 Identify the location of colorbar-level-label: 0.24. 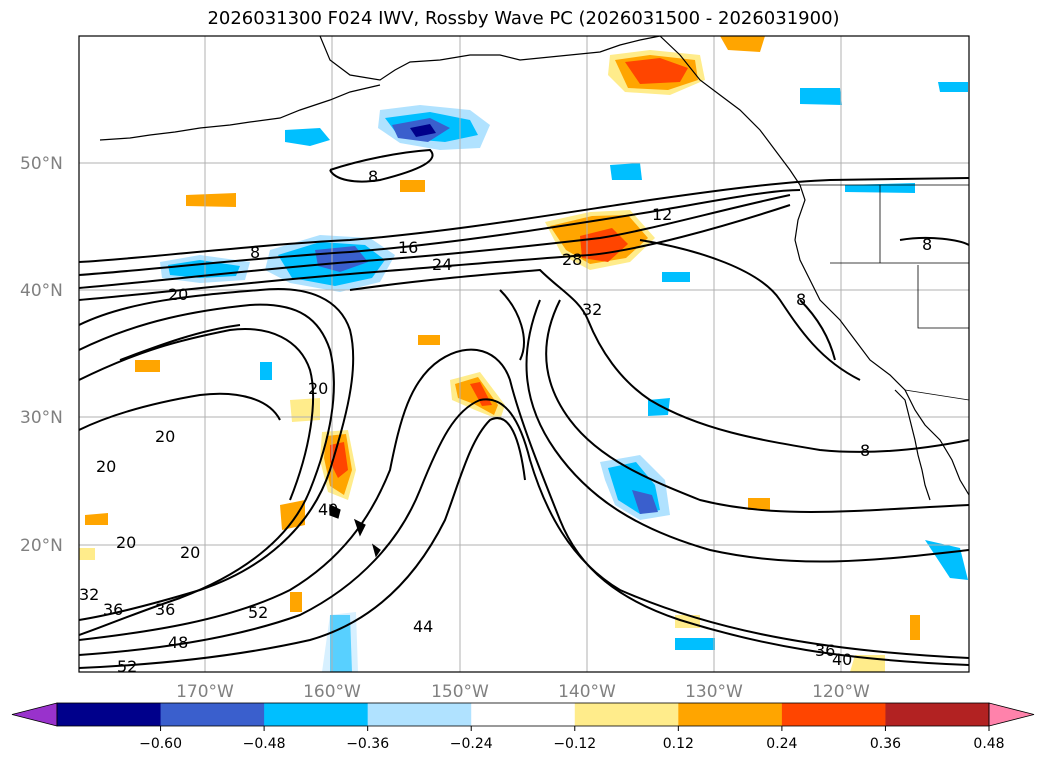
(781, 744).